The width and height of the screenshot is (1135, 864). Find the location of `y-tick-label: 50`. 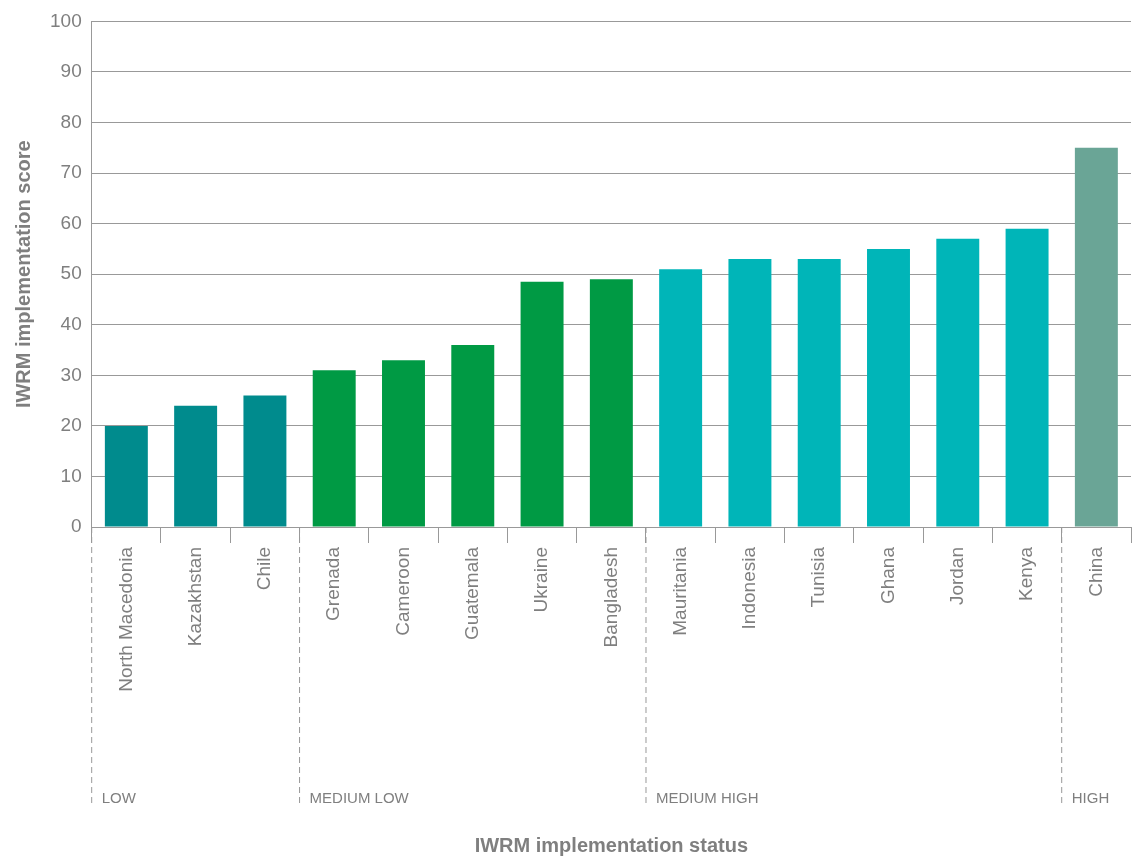

y-tick-label: 50 is located at coordinates (71, 273).